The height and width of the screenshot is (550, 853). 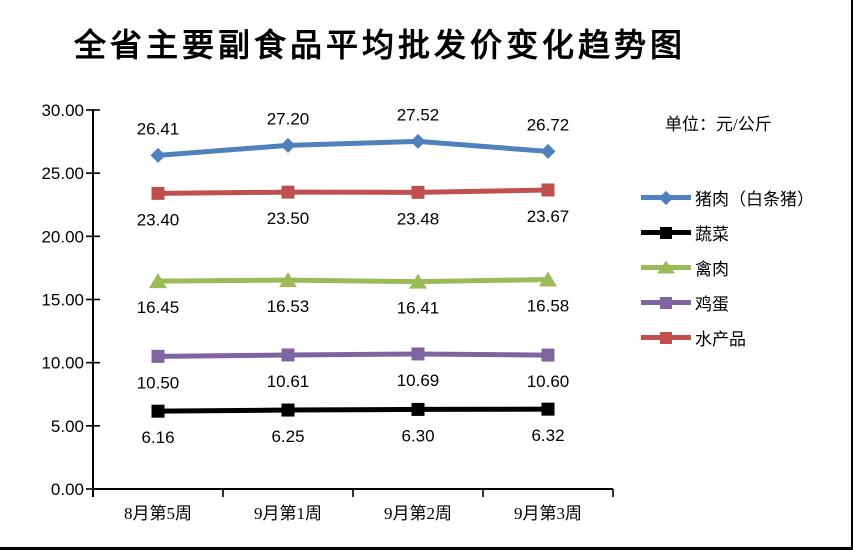 I want to click on series-line-aquatic, so click(x=353, y=191).